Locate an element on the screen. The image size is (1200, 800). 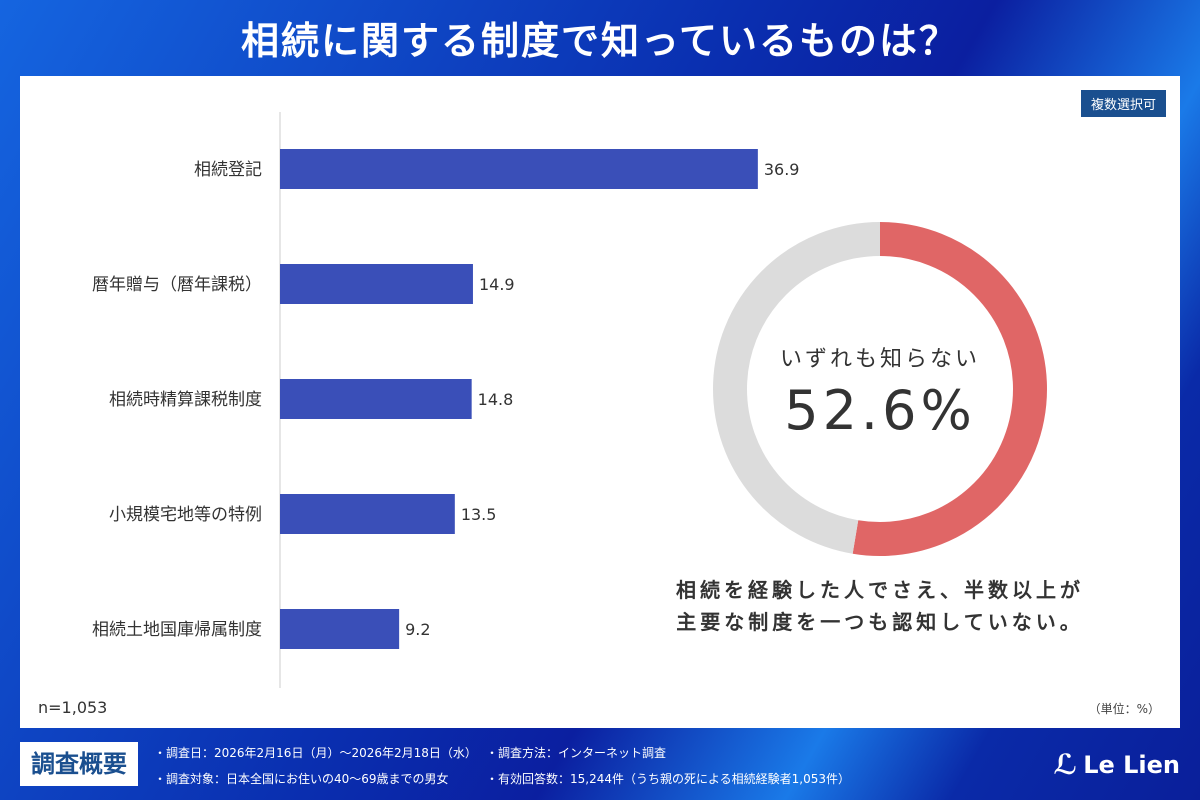
logo-icon: ℒ is located at coordinates (1065, 764).